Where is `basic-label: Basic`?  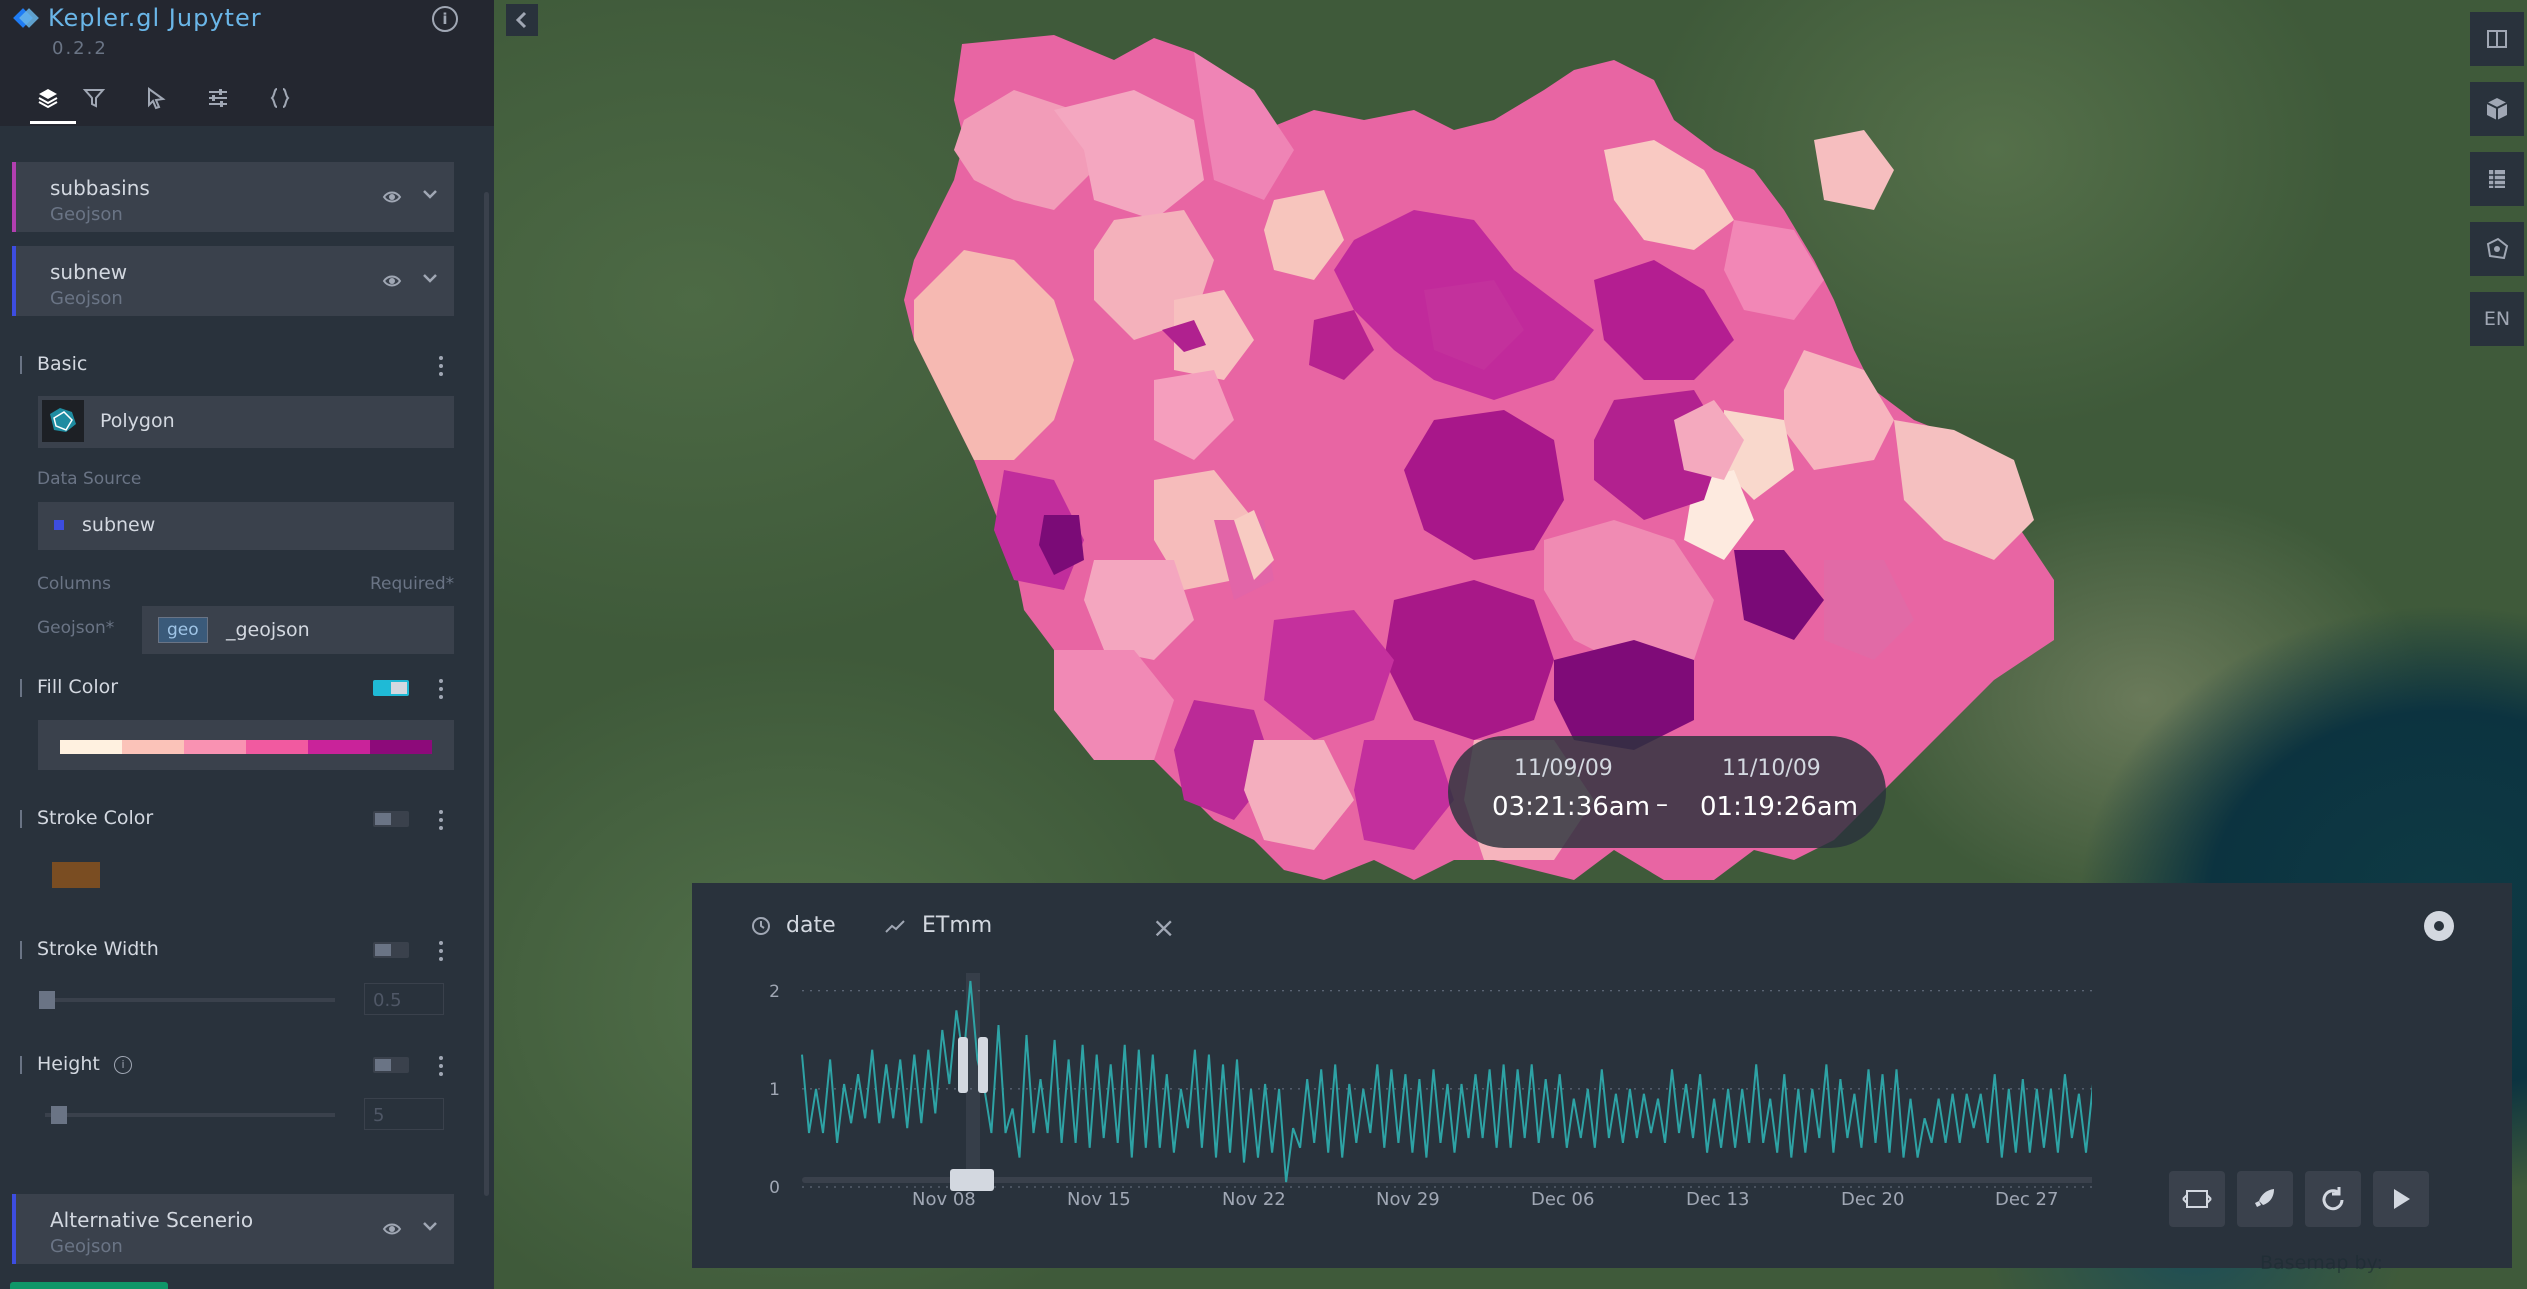
basic-label: Basic is located at coordinates (62, 364).